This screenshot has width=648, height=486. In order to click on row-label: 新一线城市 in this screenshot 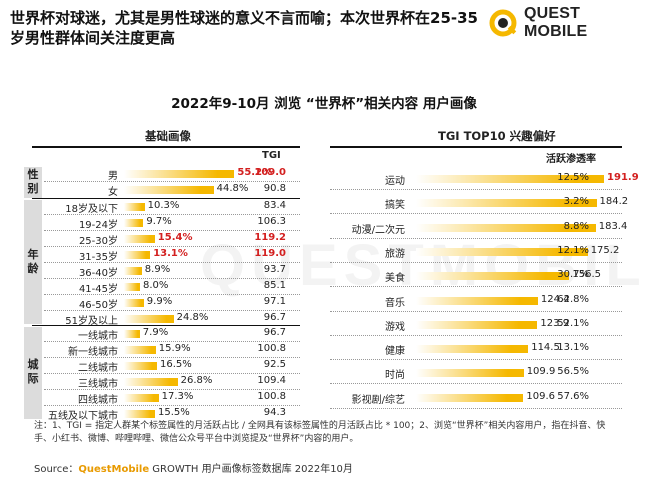, I will do `click(93, 352)`.